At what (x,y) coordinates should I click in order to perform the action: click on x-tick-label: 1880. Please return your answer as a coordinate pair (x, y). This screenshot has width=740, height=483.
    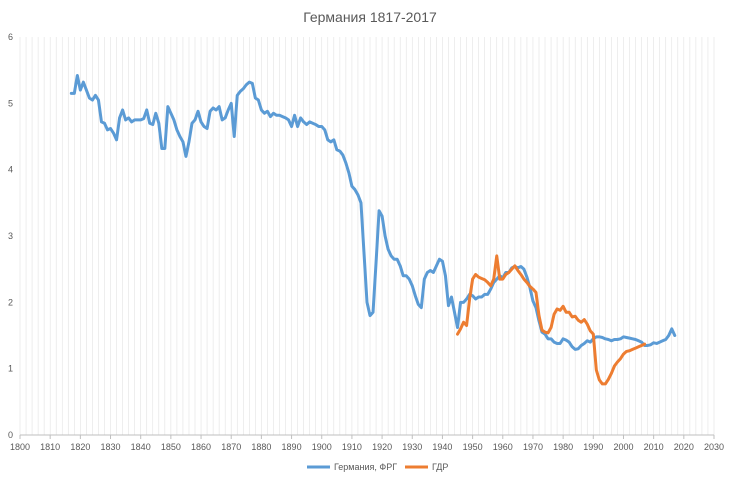
    Looking at the image, I should click on (261, 447).